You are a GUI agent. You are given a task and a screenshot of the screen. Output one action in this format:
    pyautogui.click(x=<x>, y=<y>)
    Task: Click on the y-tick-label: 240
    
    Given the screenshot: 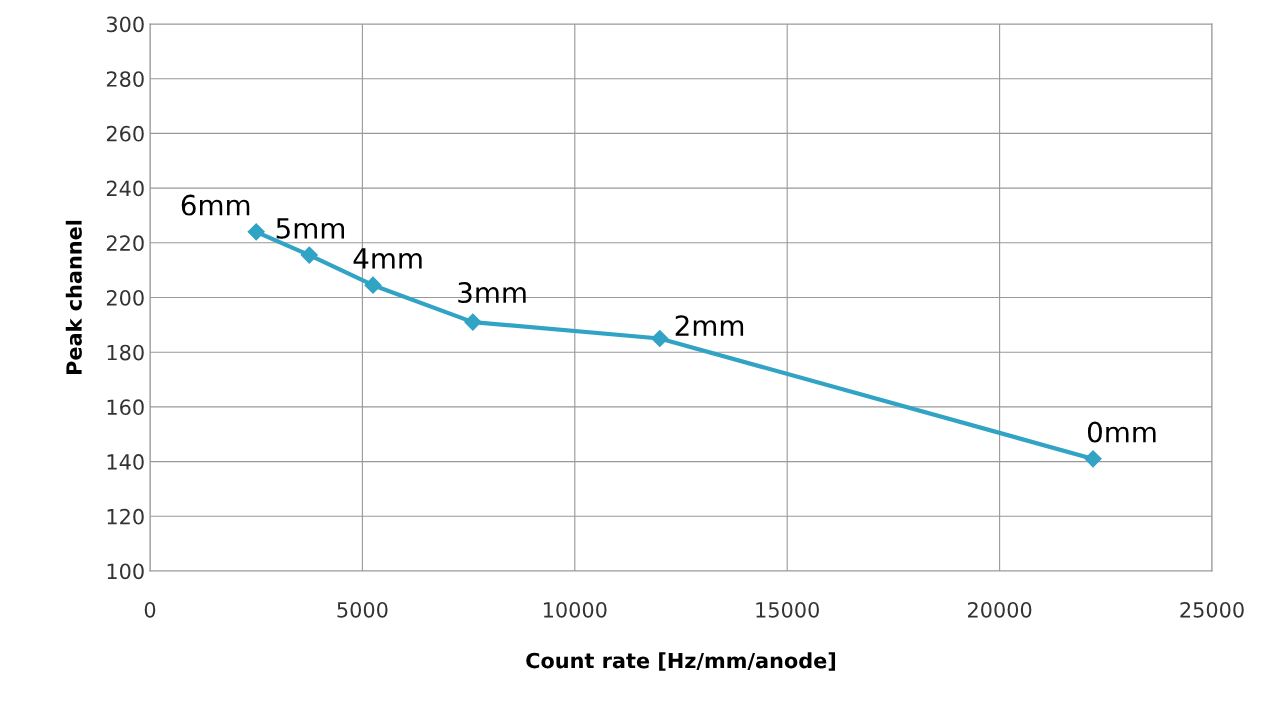 What is the action you would take?
    pyautogui.click(x=125, y=188)
    